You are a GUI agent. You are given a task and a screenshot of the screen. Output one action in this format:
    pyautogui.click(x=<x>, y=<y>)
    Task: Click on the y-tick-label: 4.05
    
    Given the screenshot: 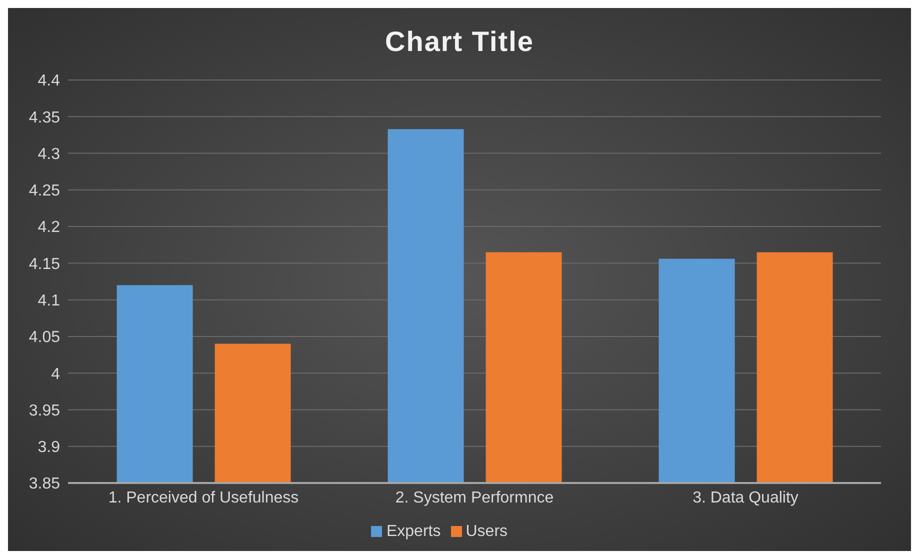 What is the action you would take?
    pyautogui.click(x=44, y=337)
    